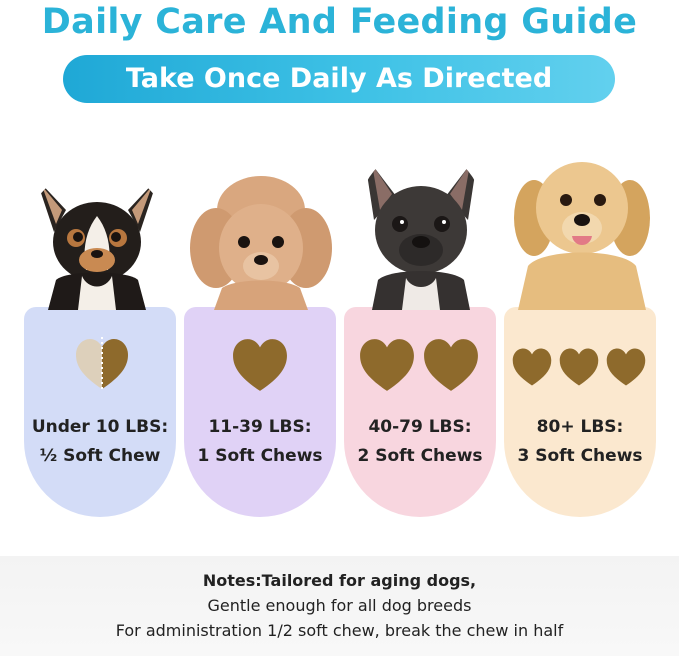  What do you see at coordinates (100, 427) in the screenshot?
I see `weight-label: Under 10 LBS:` at bounding box center [100, 427].